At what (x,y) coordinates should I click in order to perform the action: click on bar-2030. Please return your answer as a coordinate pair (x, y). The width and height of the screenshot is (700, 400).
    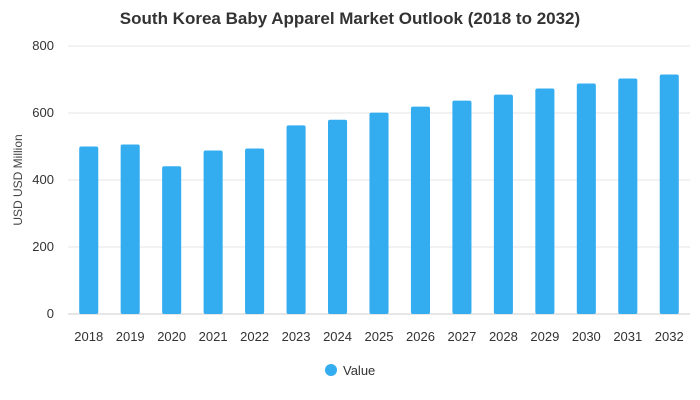
    Looking at the image, I should click on (586, 199).